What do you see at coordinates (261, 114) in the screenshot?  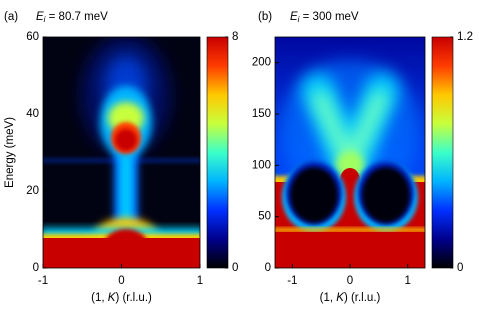 I see `y-tick-label: 150` at bounding box center [261, 114].